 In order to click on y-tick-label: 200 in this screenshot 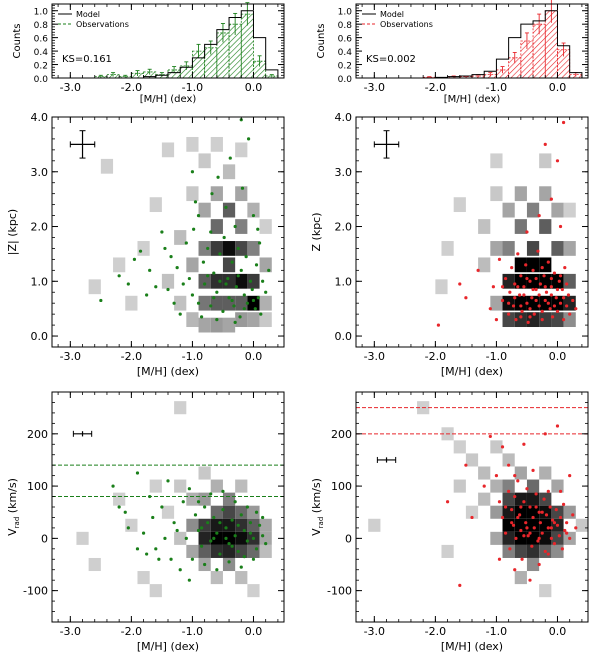, I will do `click(341, 434)`.